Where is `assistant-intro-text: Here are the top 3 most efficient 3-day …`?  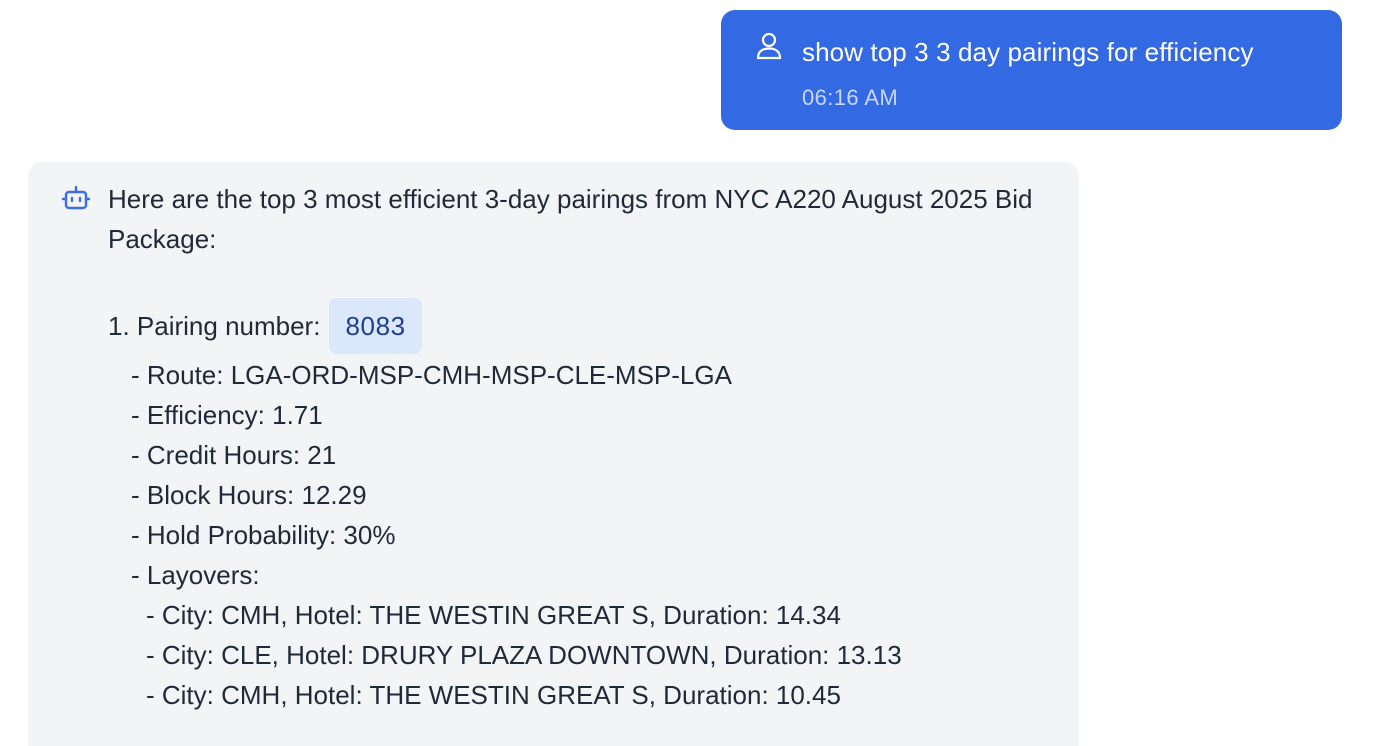 assistant-intro-text: Here are the top 3 most efficient 3-day … is located at coordinates (570, 219).